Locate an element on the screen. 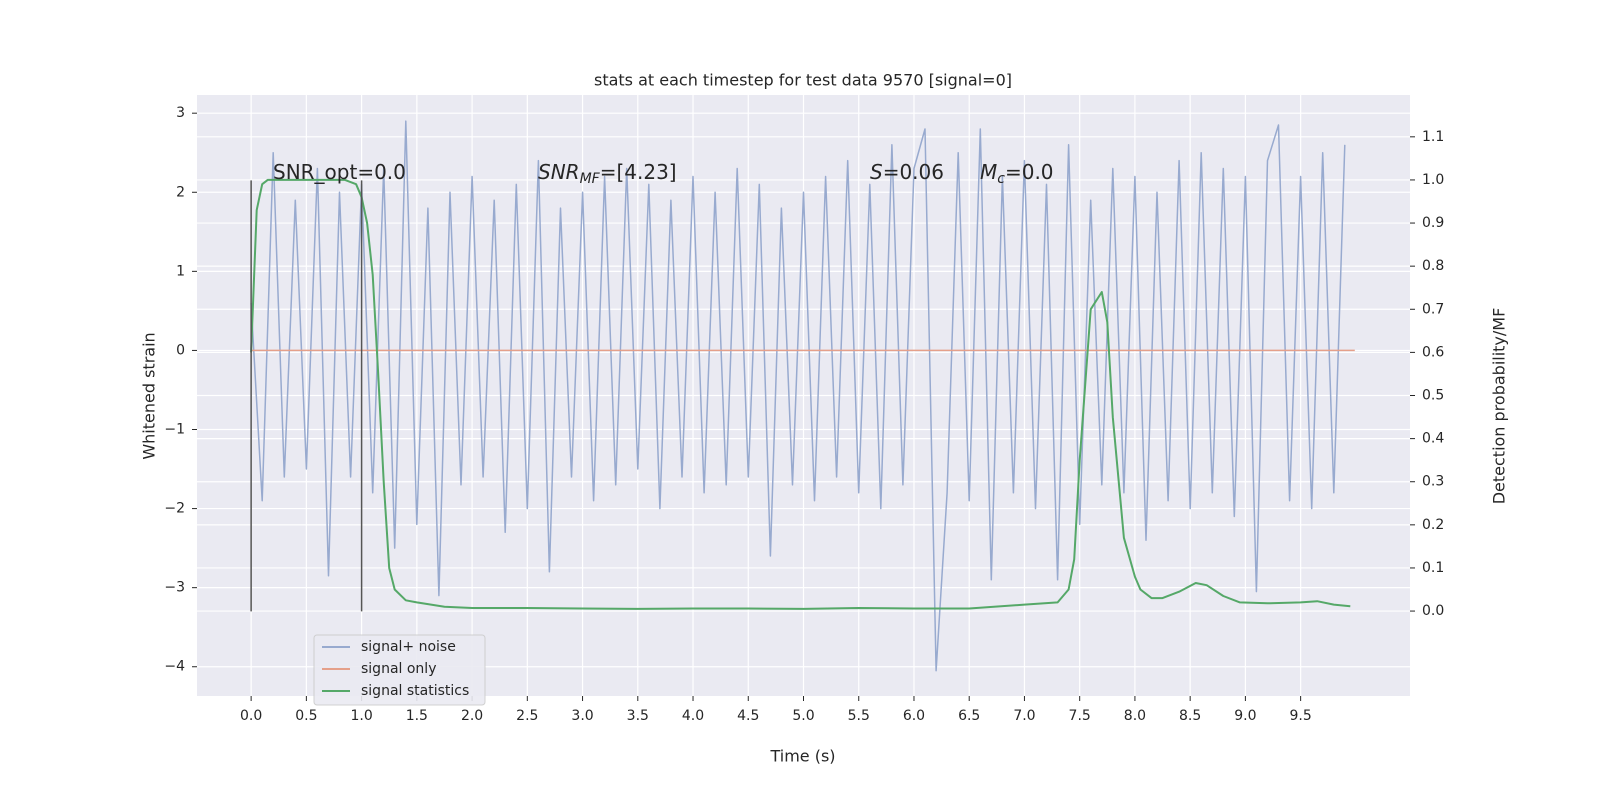 The height and width of the screenshot is (804, 1600). y2-tick-label: 0.3 is located at coordinates (1433, 482).